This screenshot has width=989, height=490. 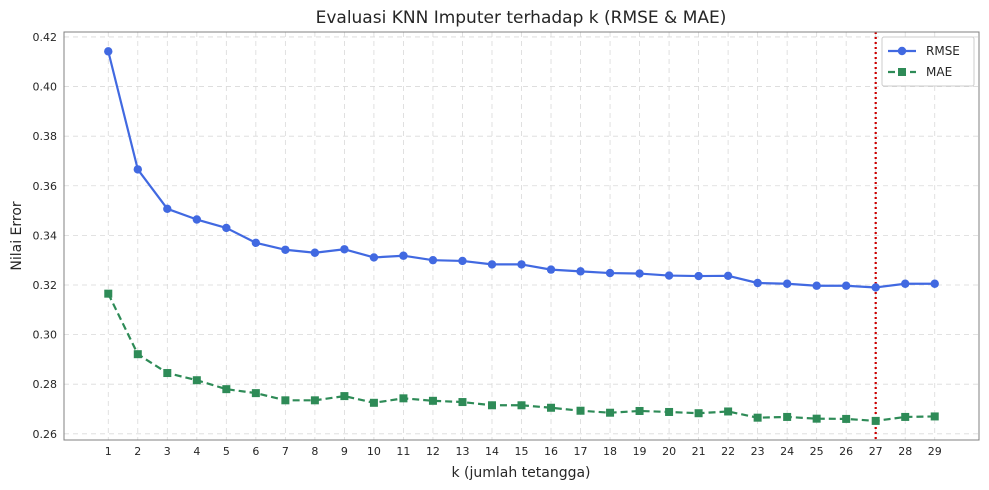 What do you see at coordinates (905, 451) in the screenshot?
I see `x-tick-label: 28` at bounding box center [905, 451].